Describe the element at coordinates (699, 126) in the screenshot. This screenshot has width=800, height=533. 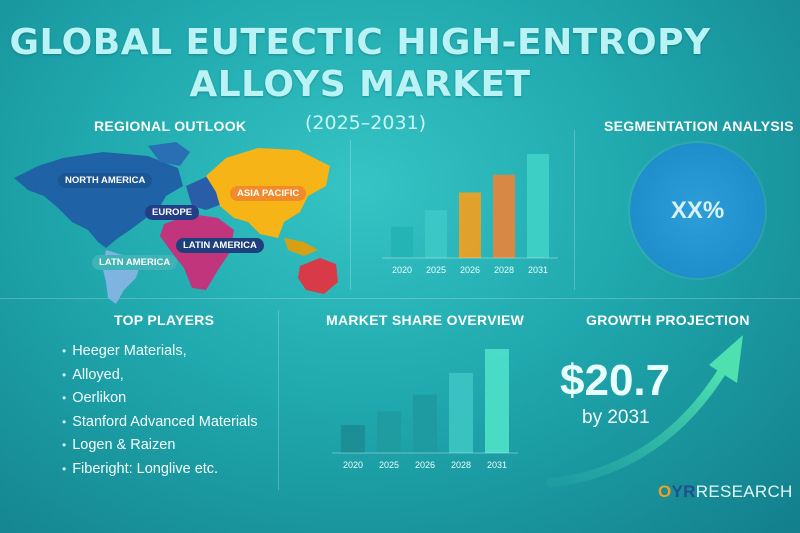
I see `segmentation-heading: SEGMENTATION ANALYSIS` at that location.